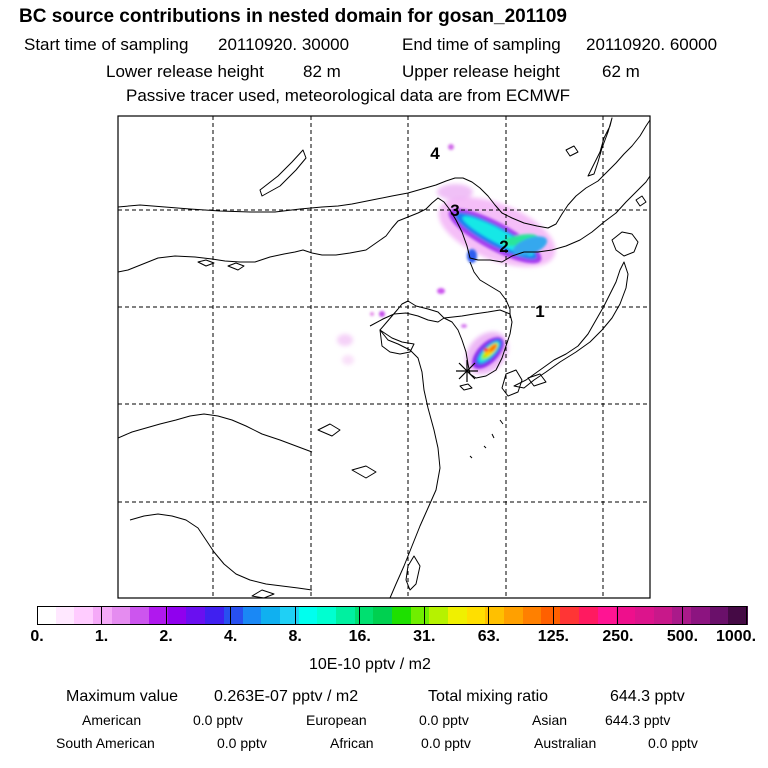 The image size is (768, 768). What do you see at coordinates (486, 439) in the screenshot?
I see `ryukyu-islands` at bounding box center [486, 439].